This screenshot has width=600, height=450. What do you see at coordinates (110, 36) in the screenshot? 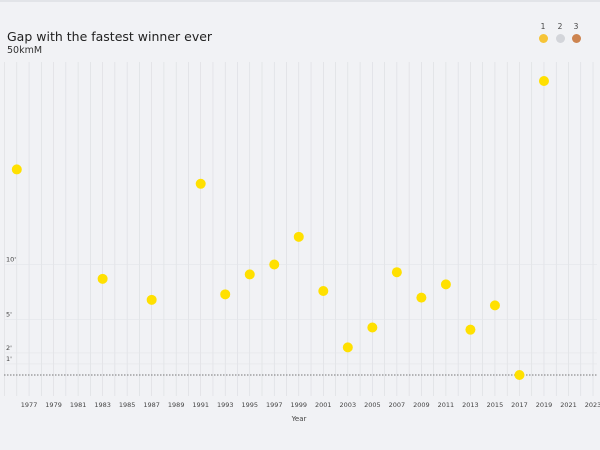
I see `chart-title: Gap with the fastest winner ever` at bounding box center [110, 36].